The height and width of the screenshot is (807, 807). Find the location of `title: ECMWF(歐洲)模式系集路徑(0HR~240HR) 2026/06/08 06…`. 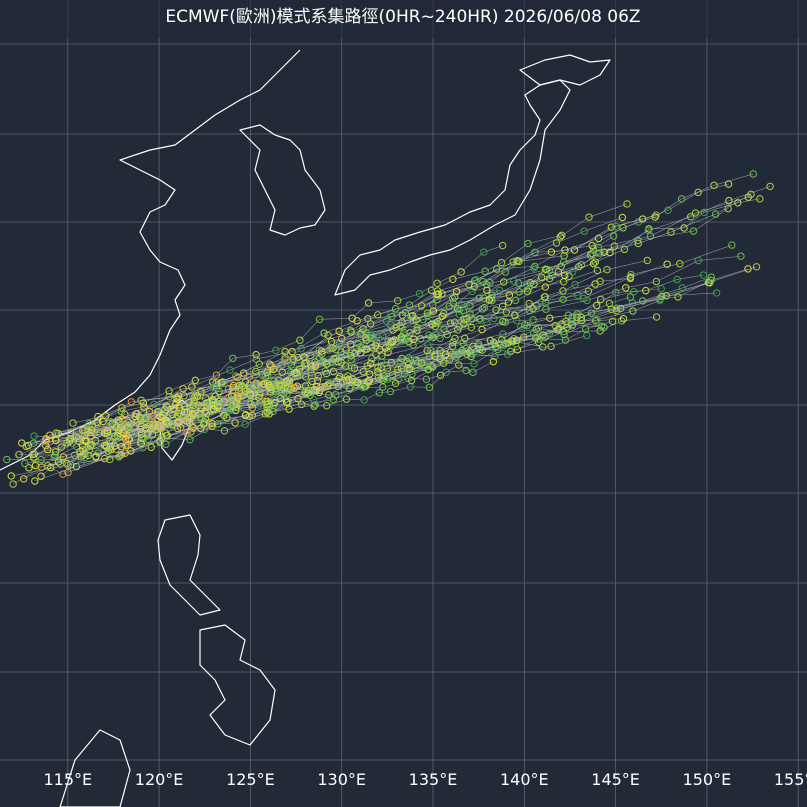

title: ECMWF(歐洲)模式系集路徑(0HR~240HR) 2026/06/08 06… is located at coordinates (402, 17).